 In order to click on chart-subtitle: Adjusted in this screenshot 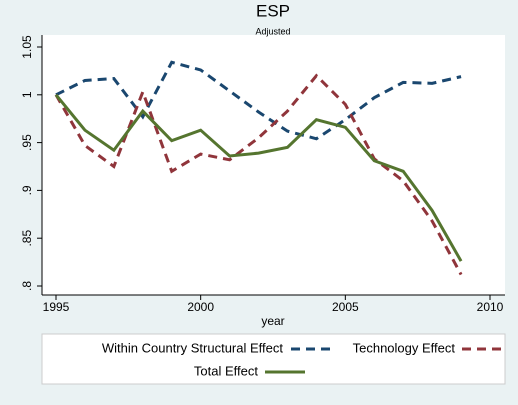, I will do `click(272, 31)`.